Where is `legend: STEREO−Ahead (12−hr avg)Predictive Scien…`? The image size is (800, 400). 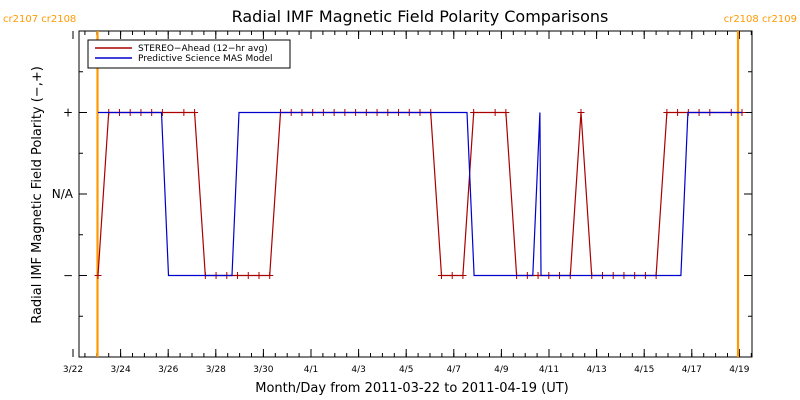
legend: STEREO−Ahead (12−hr avg)Predictive Scien… is located at coordinates (189, 54).